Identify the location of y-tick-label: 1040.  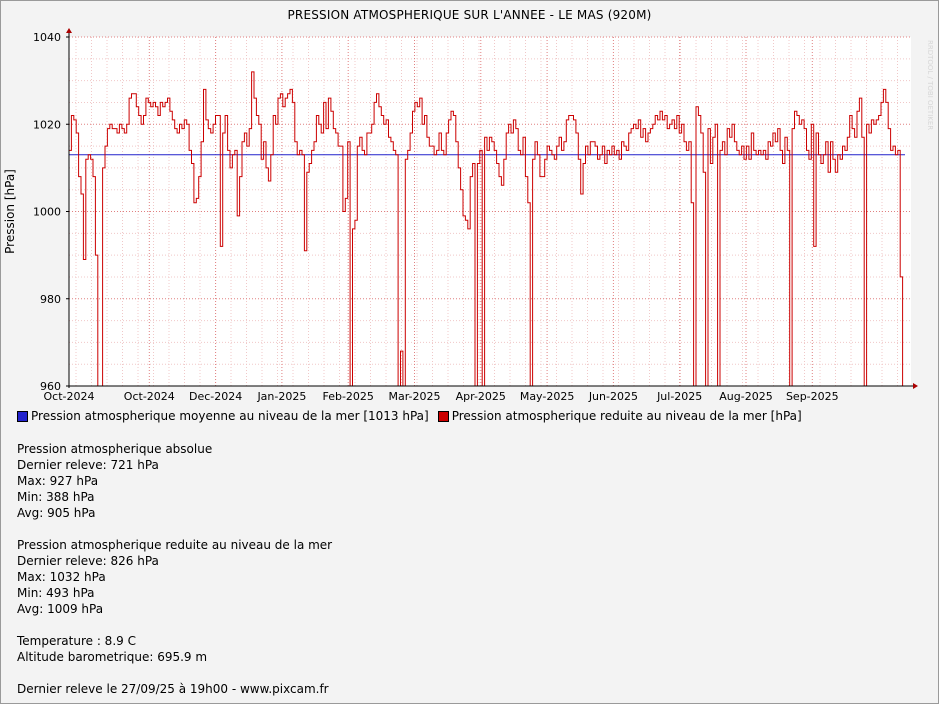
(47, 37).